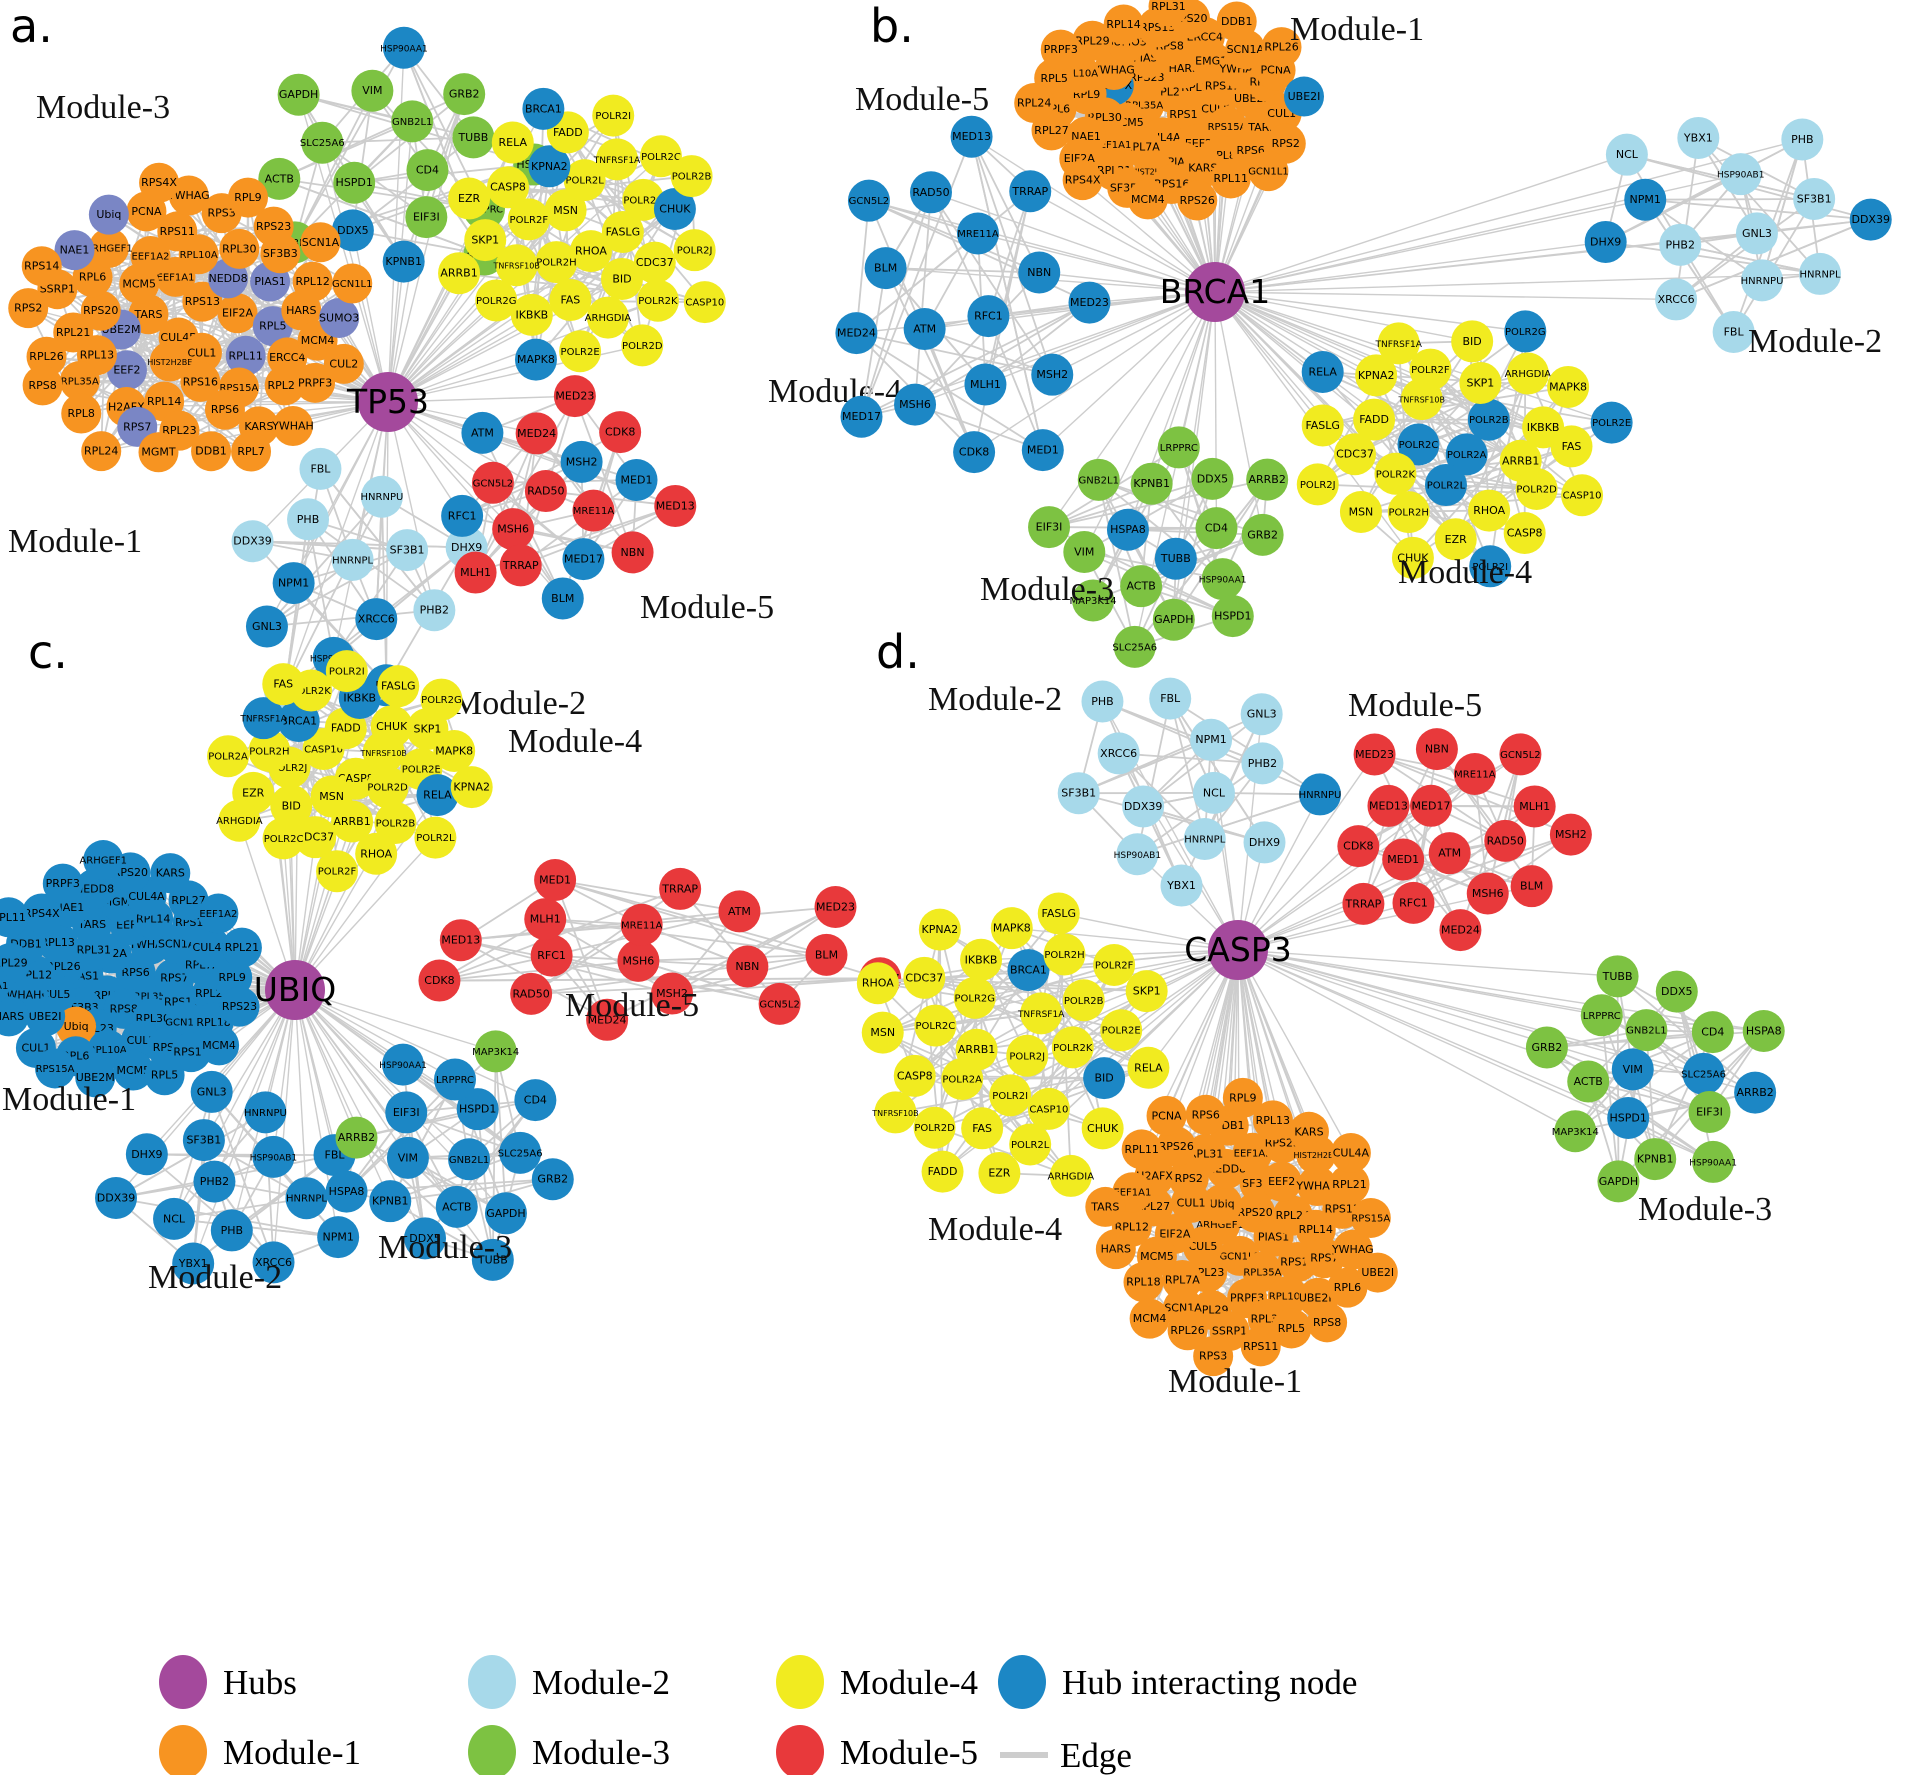 The width and height of the screenshot is (1923, 1775). Describe the element at coordinates (1010, 1095) in the screenshot. I see `node-POLR2I: POLR2I` at that location.